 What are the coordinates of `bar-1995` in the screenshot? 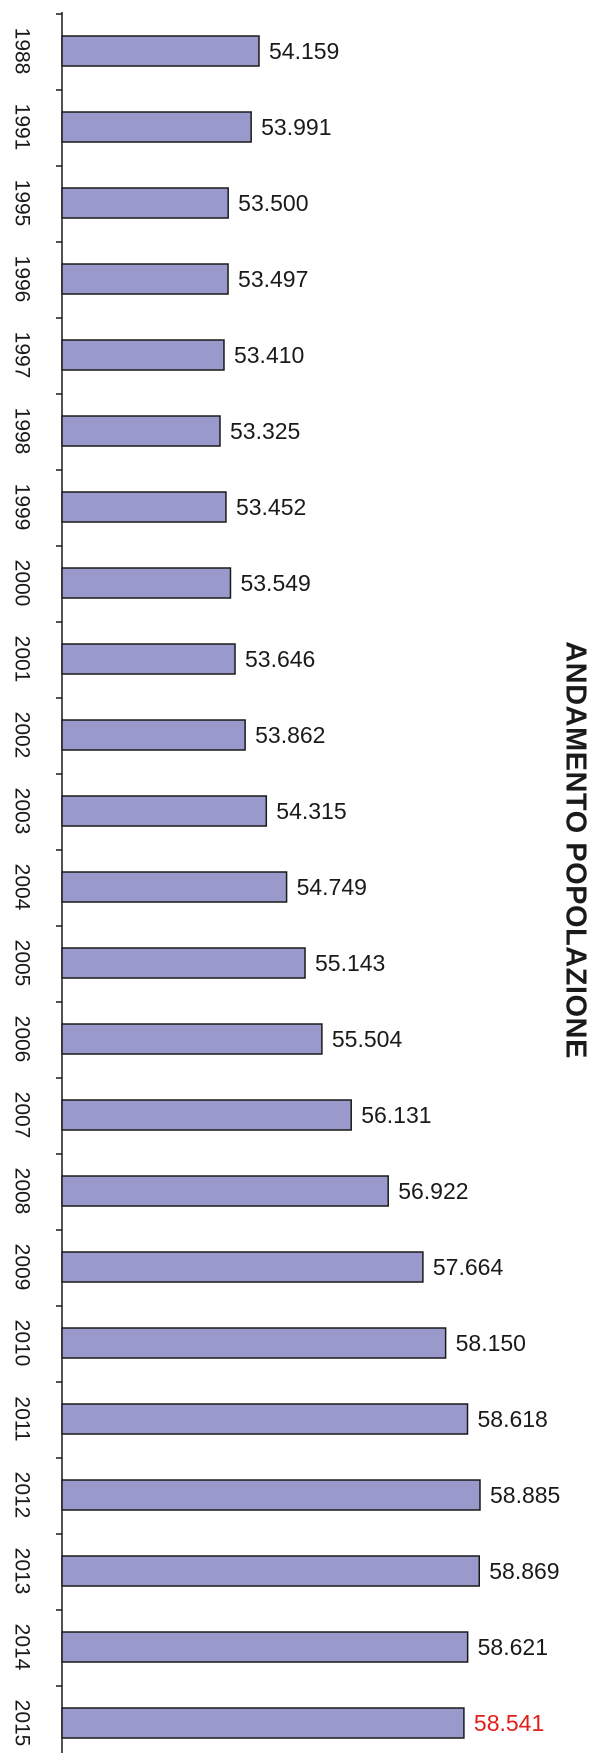 It's located at (145, 203).